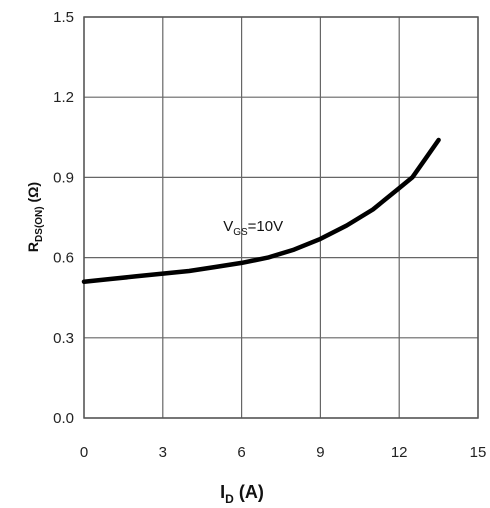 The image size is (490, 508). What do you see at coordinates (283, 452) in the screenshot?
I see `x-tick-labels: 0 3 6 9 12 15` at bounding box center [283, 452].